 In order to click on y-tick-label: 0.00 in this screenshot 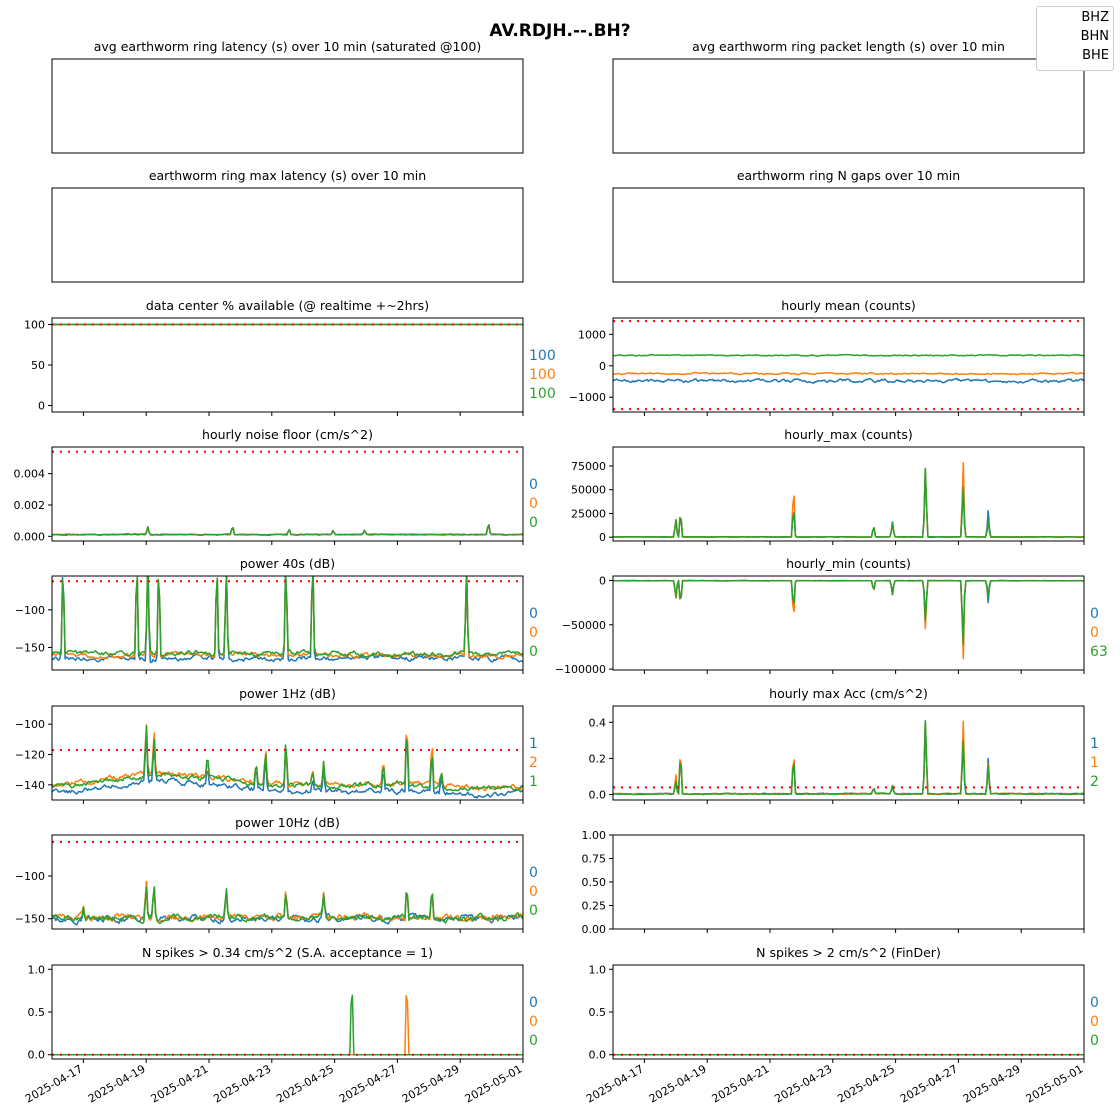, I will do `click(594, 929)`.